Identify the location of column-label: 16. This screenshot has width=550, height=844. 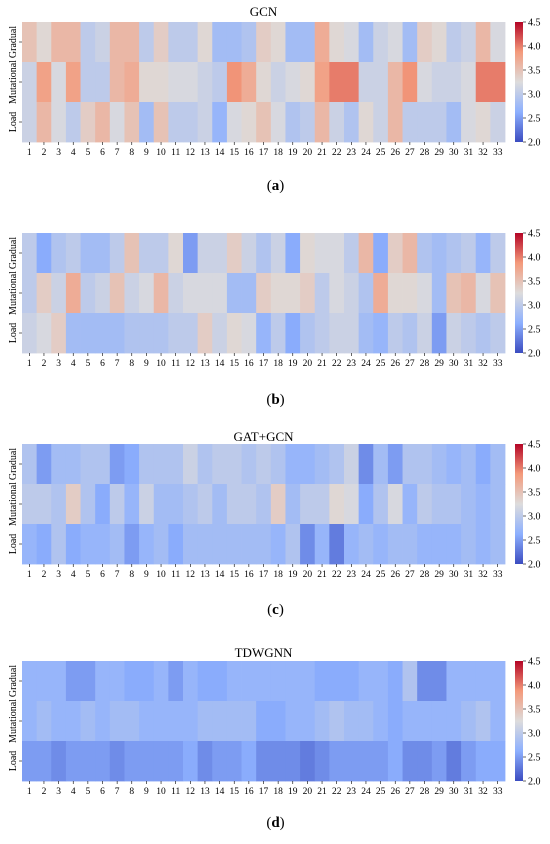
(249, 153).